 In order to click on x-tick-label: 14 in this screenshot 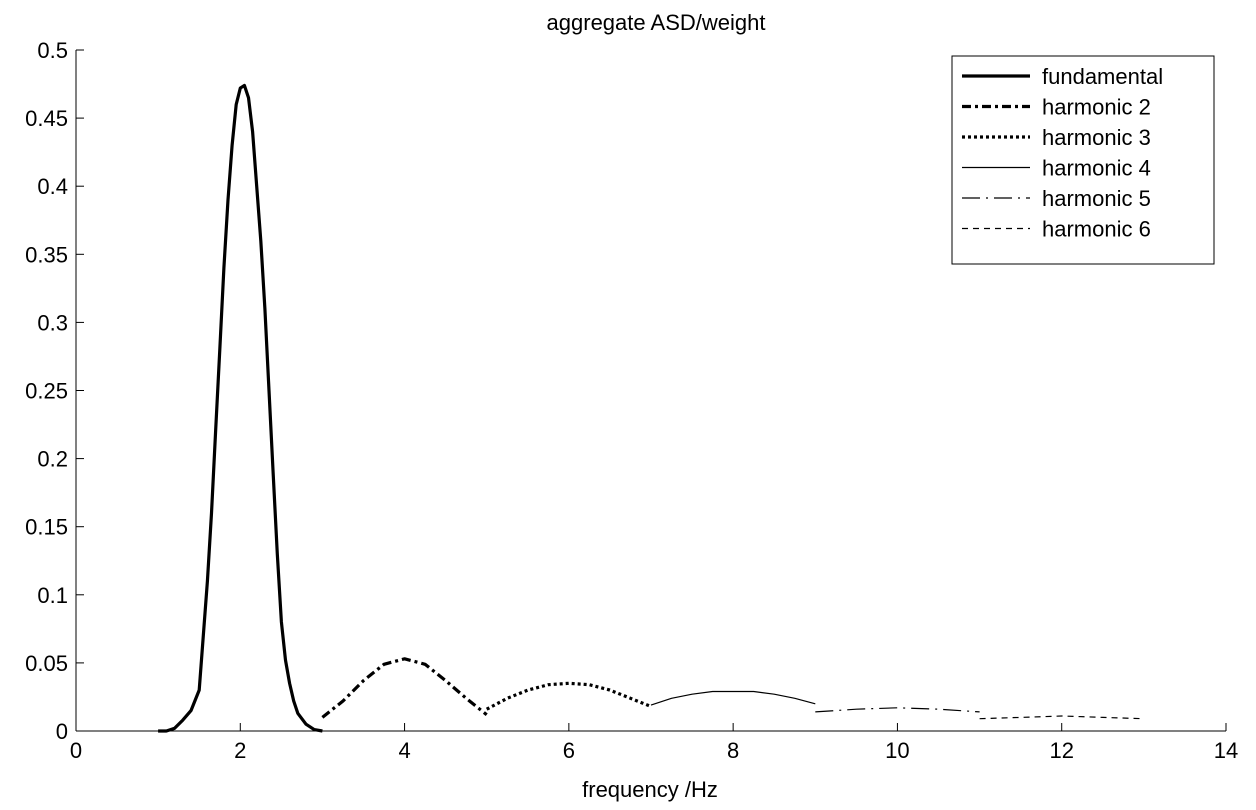, I will do `click(1226, 750)`.